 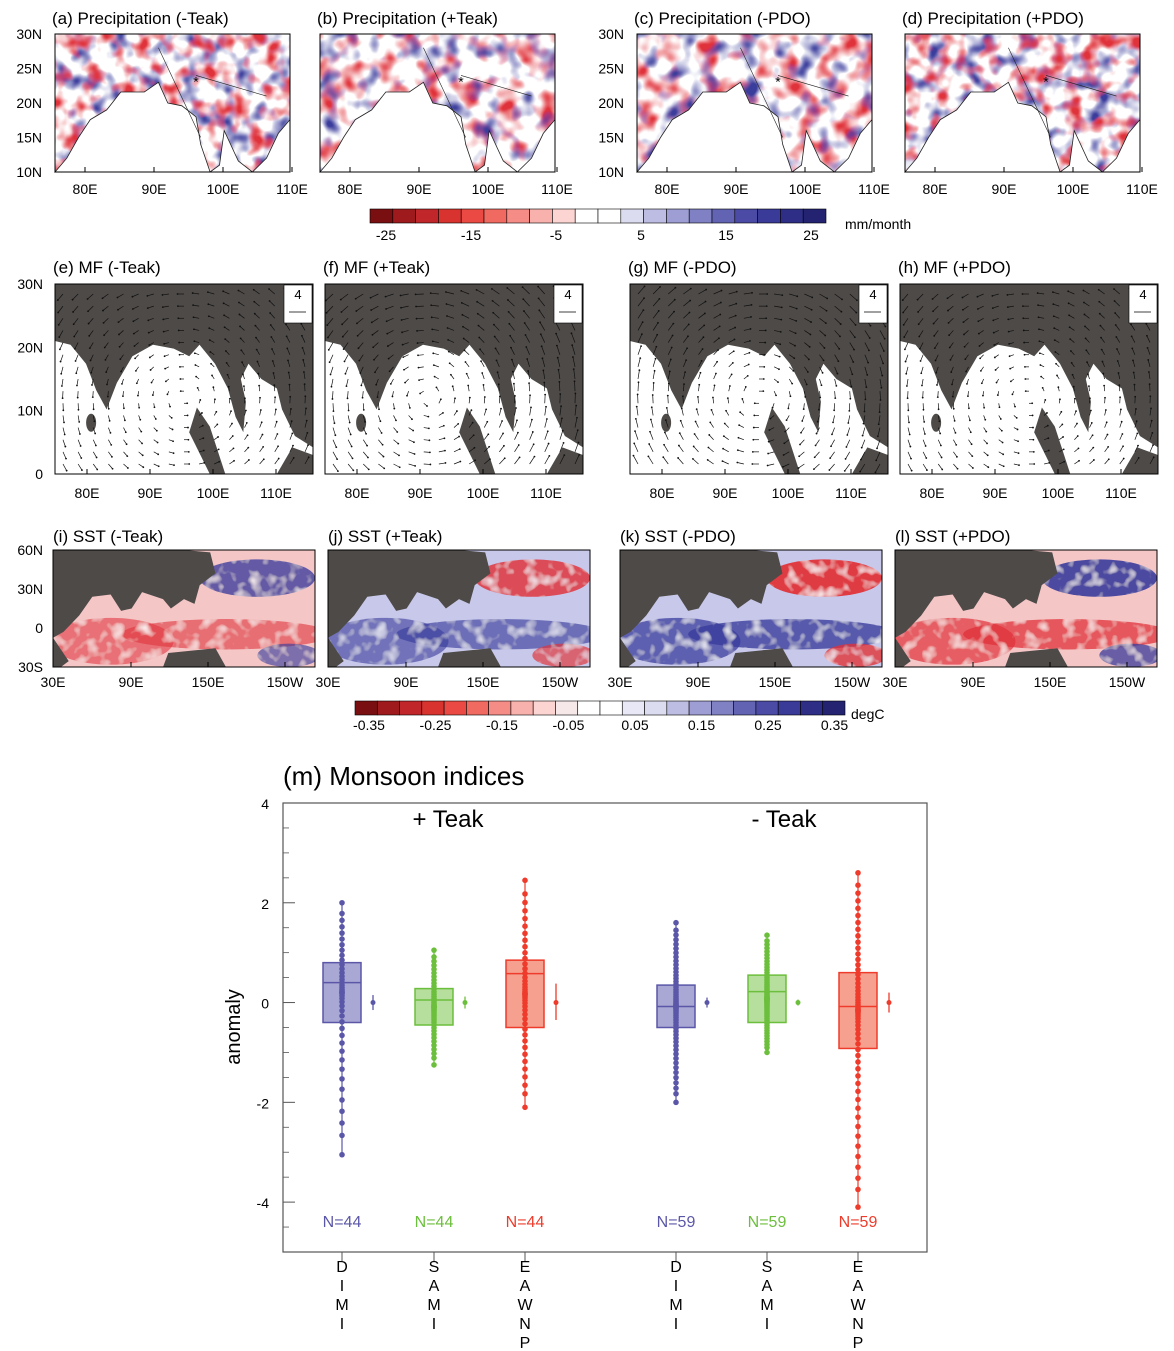 What do you see at coordinates (745, 708) in the screenshot?
I see `colorbar-cell` at bounding box center [745, 708].